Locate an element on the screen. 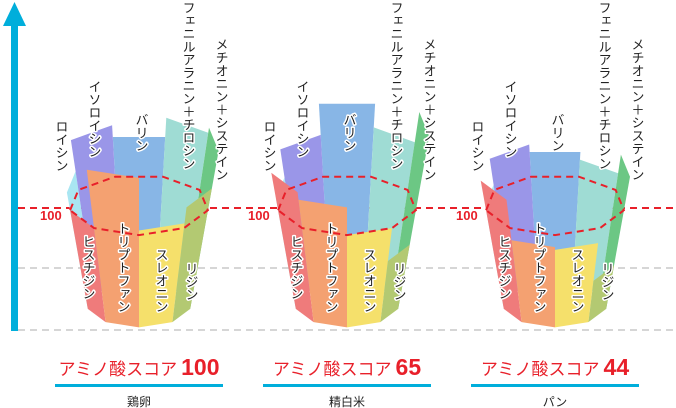 The width and height of the screenshot is (676, 408). caption-1: アミノ酸スコア 65 精白米 is located at coordinates (347, 382).